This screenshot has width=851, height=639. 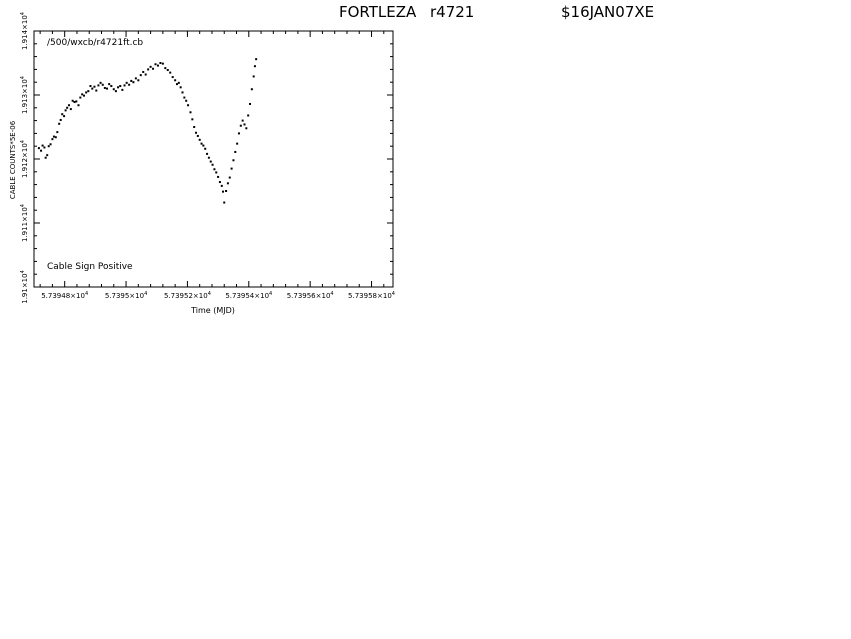 What do you see at coordinates (90, 267) in the screenshot?
I see `annotation-label: Cable Sign Positive` at bounding box center [90, 267].